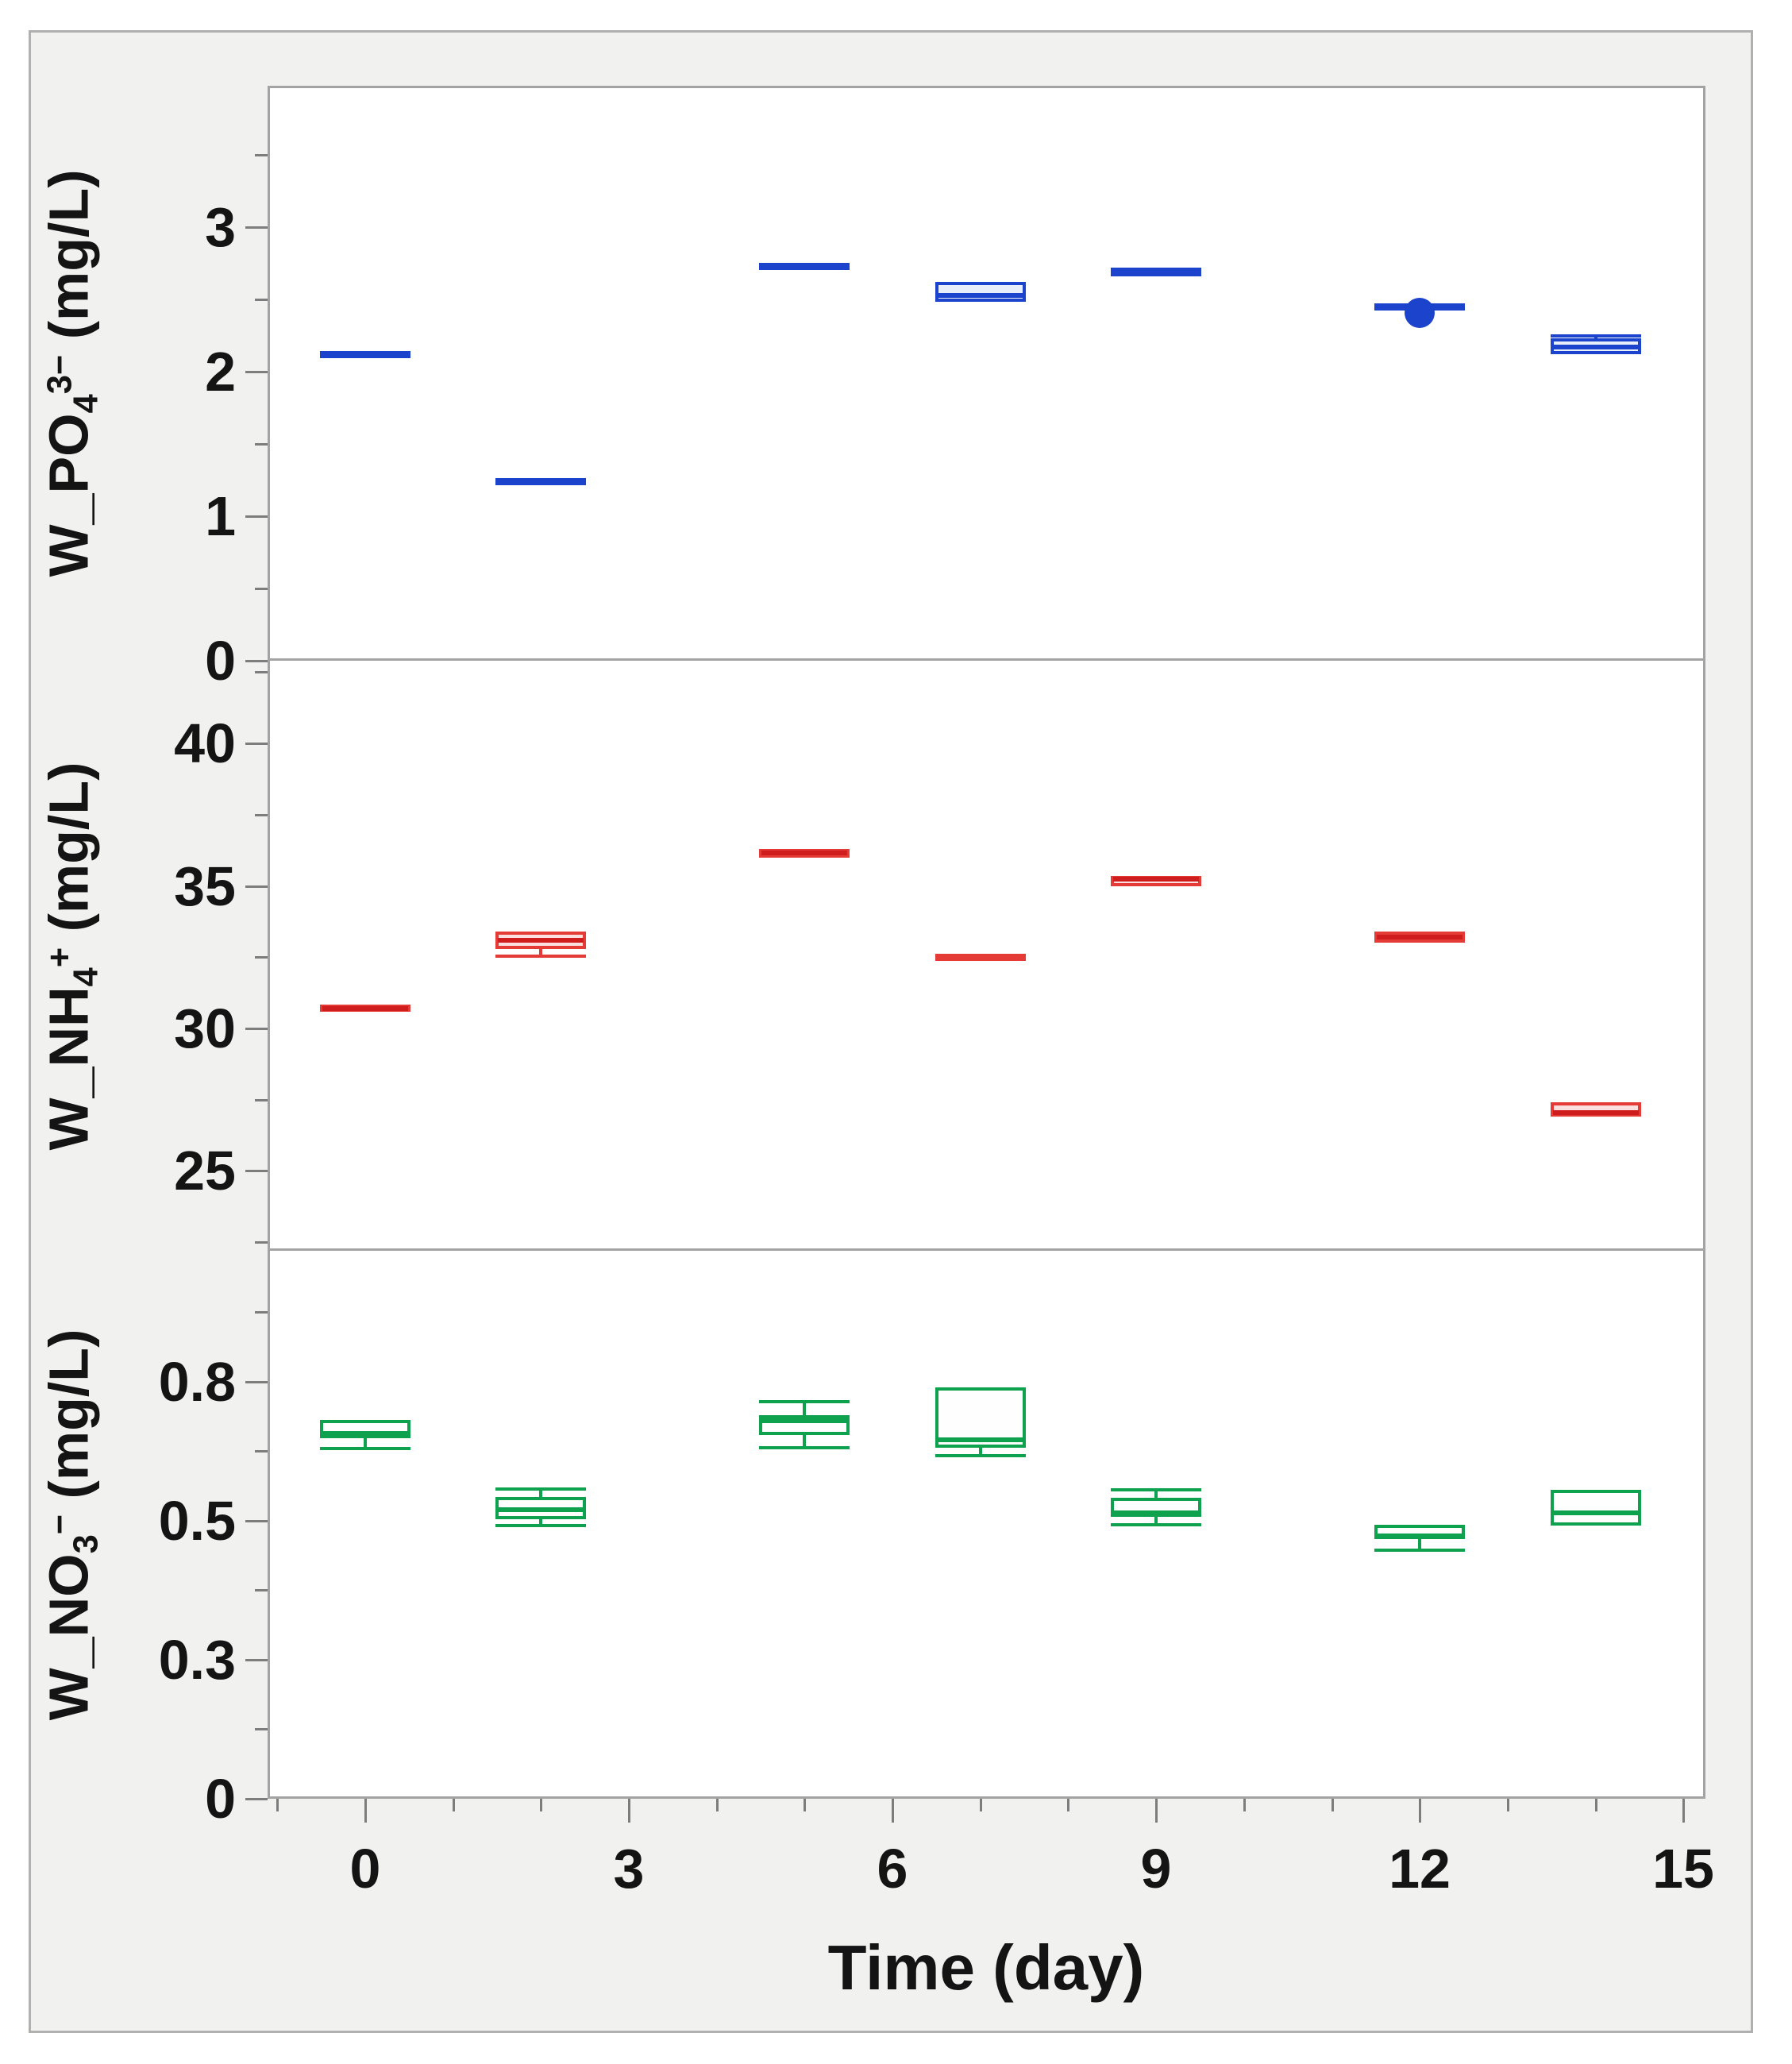 This screenshot has width=1792, height=2064. Describe the element at coordinates (540, 952) in the screenshot. I see `w_nh4-day-2-whisker-low` at that location.